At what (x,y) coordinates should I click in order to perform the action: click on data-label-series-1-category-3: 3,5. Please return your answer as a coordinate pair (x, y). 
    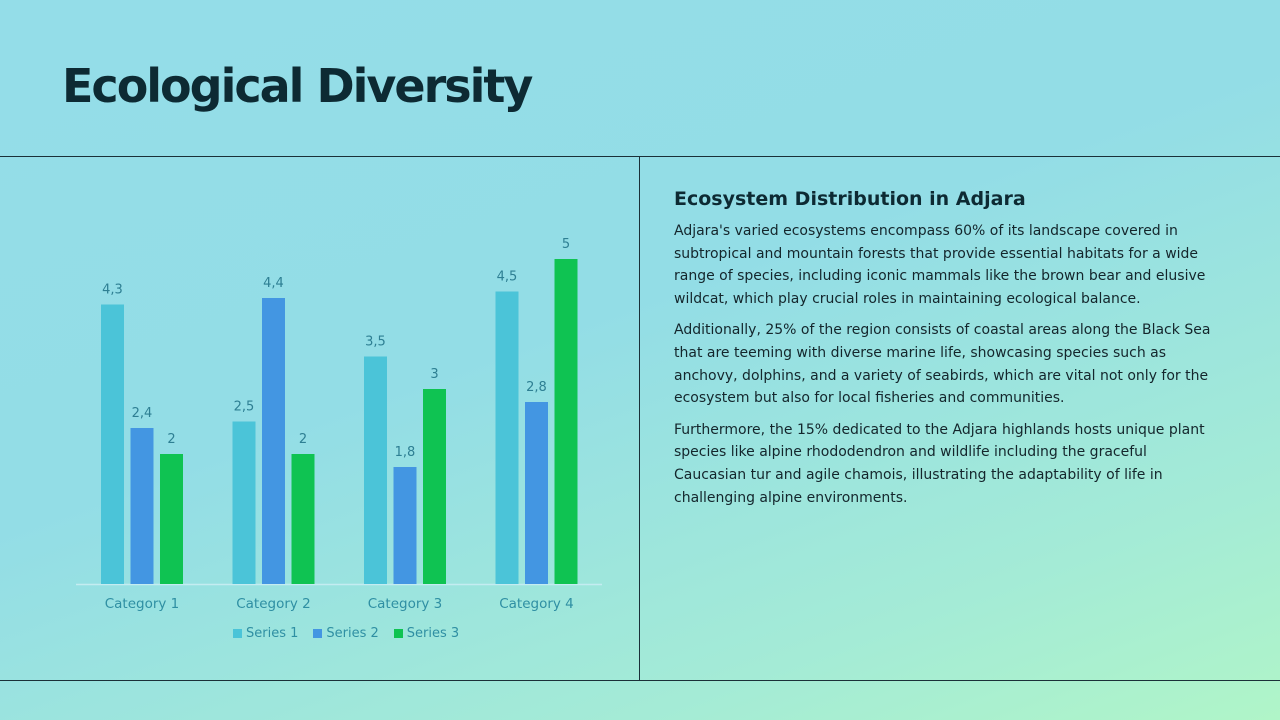
    Looking at the image, I should click on (375, 342).